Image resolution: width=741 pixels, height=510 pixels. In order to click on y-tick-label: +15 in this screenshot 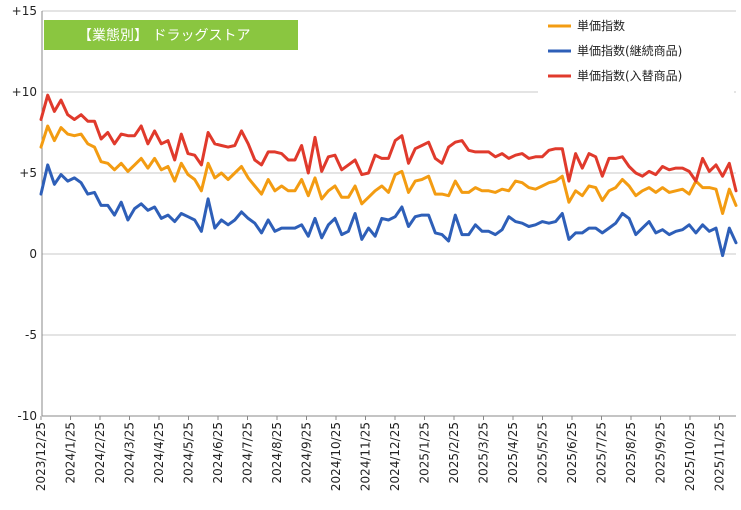, I will do `click(24, 11)`.